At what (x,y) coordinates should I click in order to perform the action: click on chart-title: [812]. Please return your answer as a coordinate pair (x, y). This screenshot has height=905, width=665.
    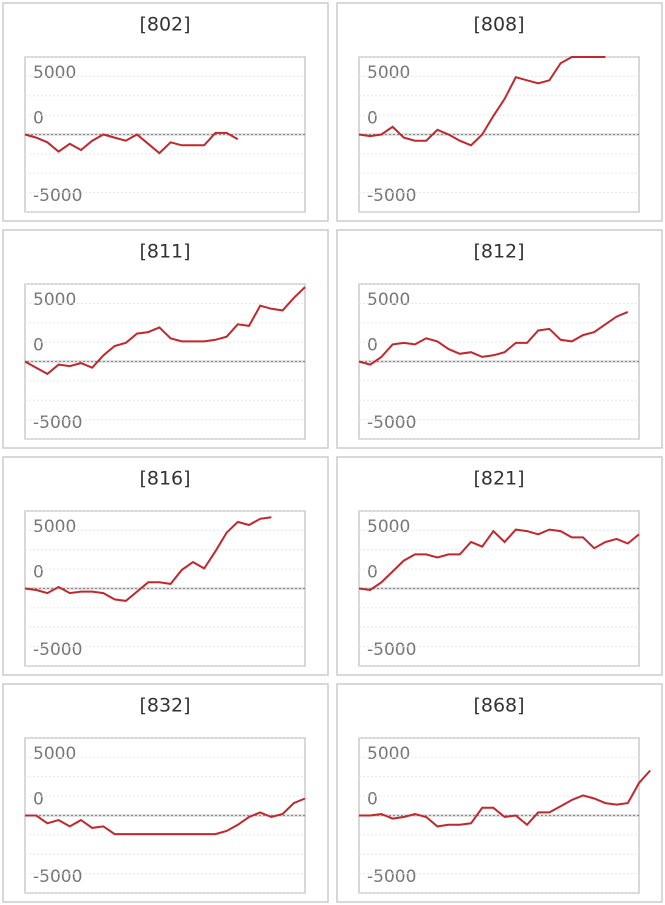
    Looking at the image, I should click on (498, 252).